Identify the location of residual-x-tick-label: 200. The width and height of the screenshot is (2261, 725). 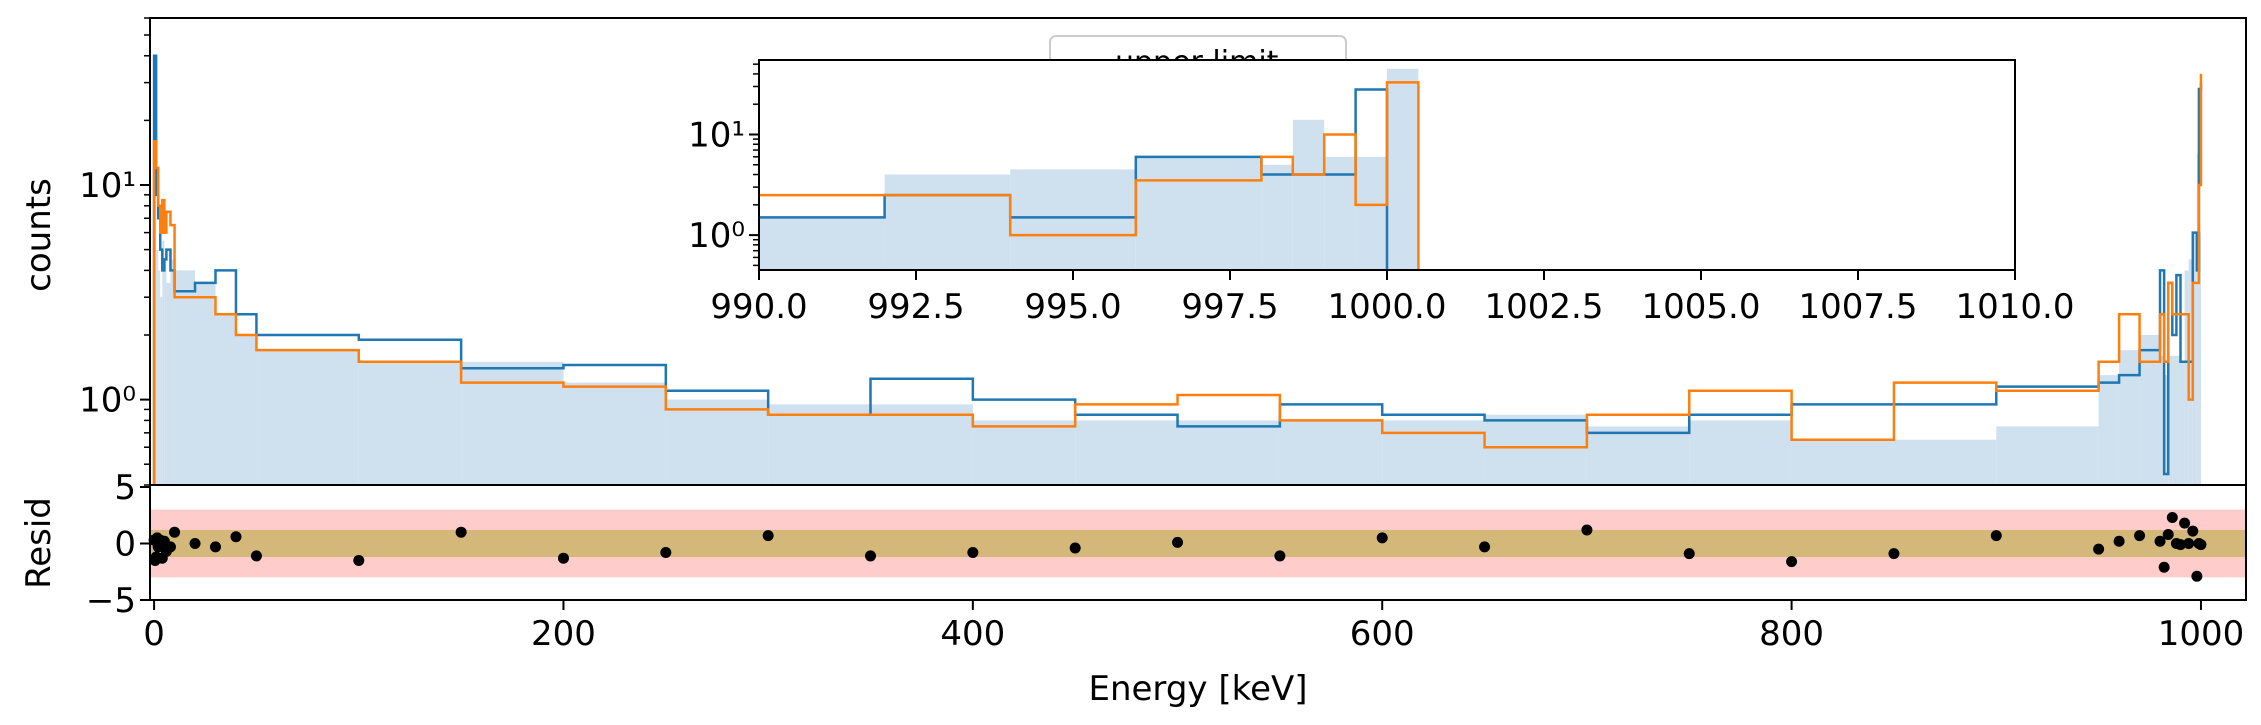
(563, 634).